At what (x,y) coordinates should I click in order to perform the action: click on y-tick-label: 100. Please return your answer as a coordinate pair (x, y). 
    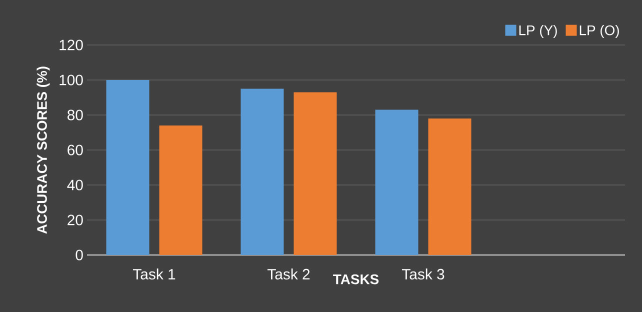
    Looking at the image, I should click on (71, 80).